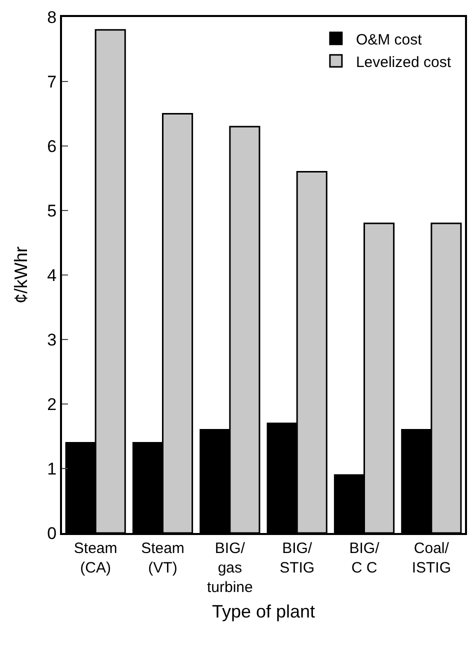  Describe the element at coordinates (52, 17) in the screenshot. I see `y-tick-label: 8` at that location.